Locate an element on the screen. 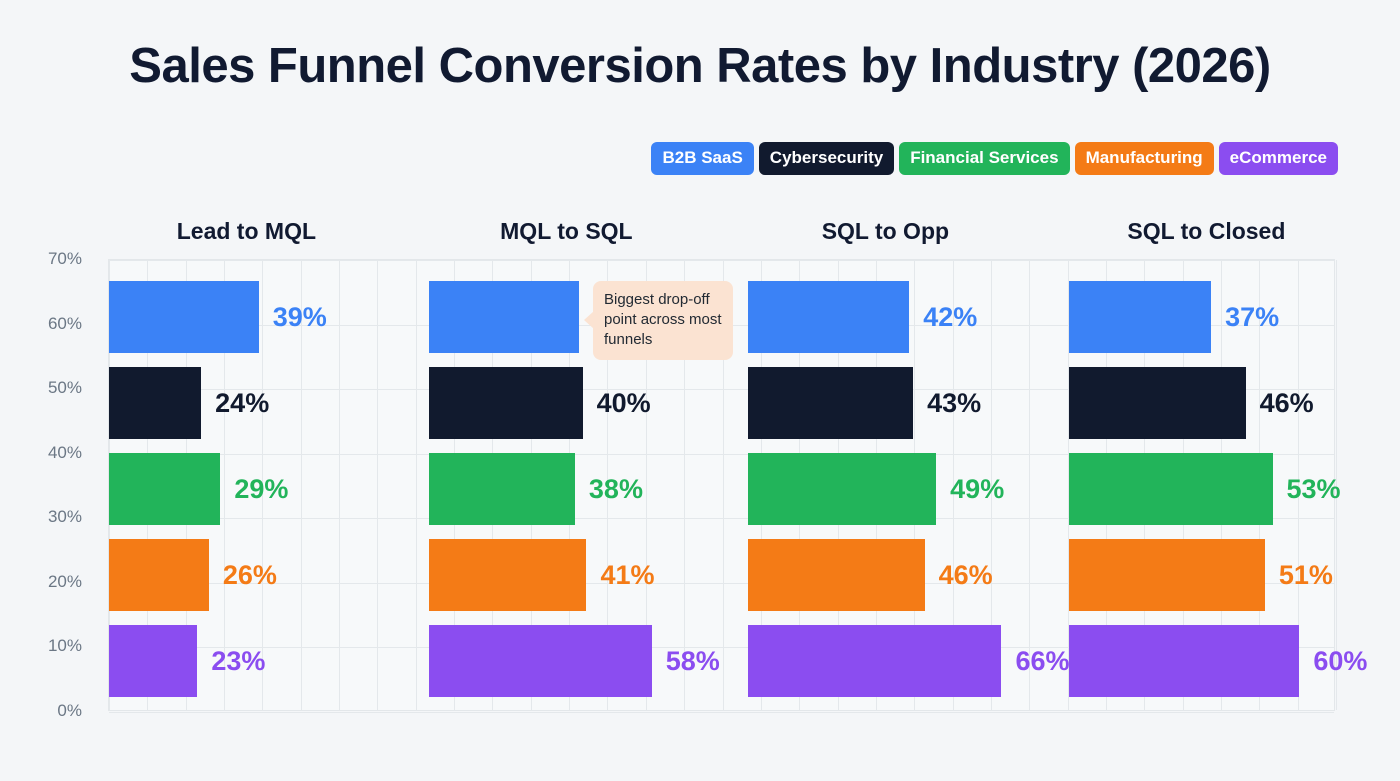  panel-title-1: Lead to MQL is located at coordinates (246, 231).